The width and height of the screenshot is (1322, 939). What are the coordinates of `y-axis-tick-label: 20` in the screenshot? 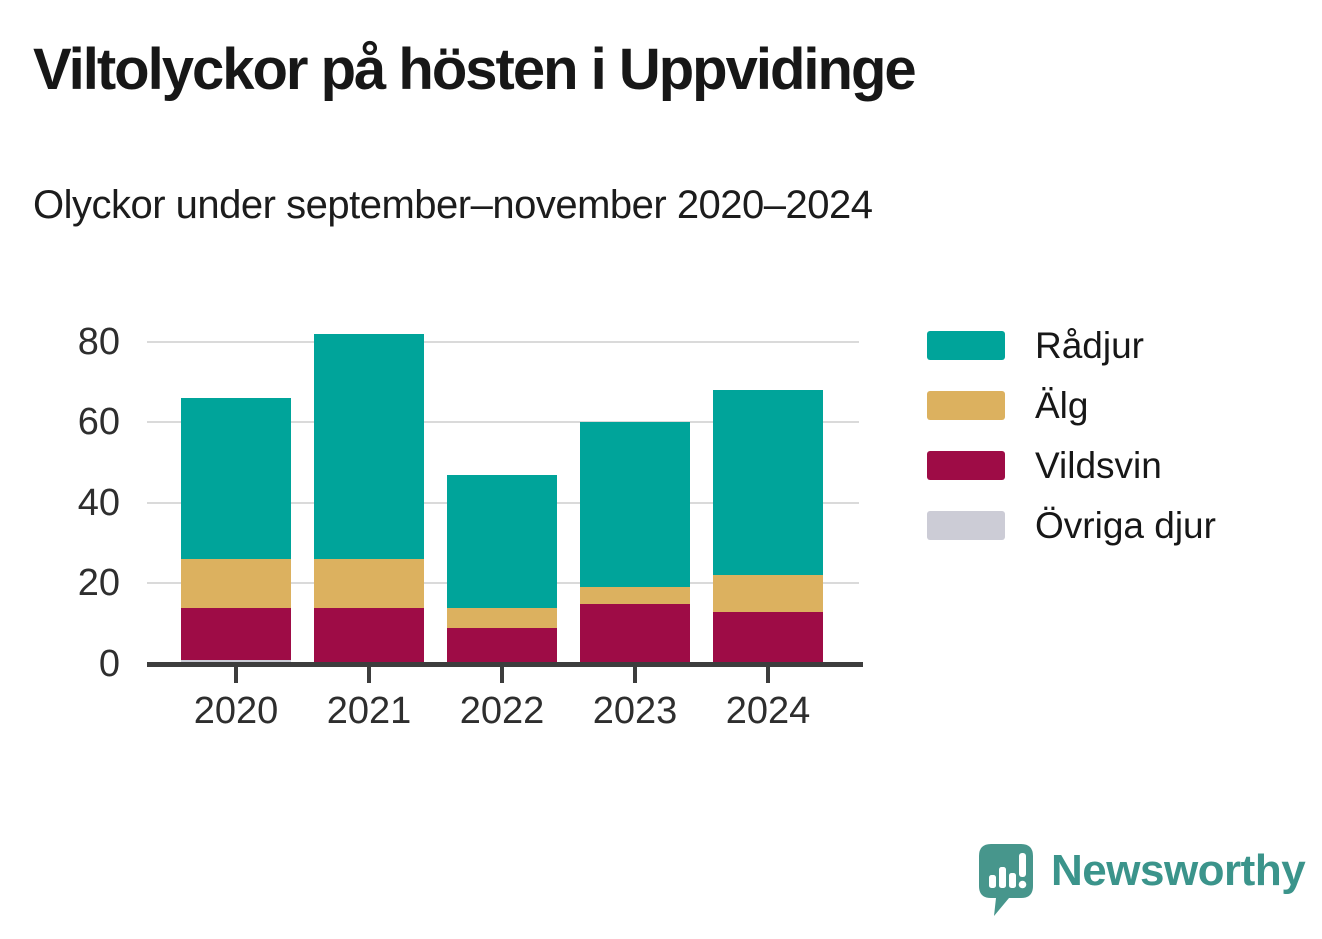 It's located at (98, 583).